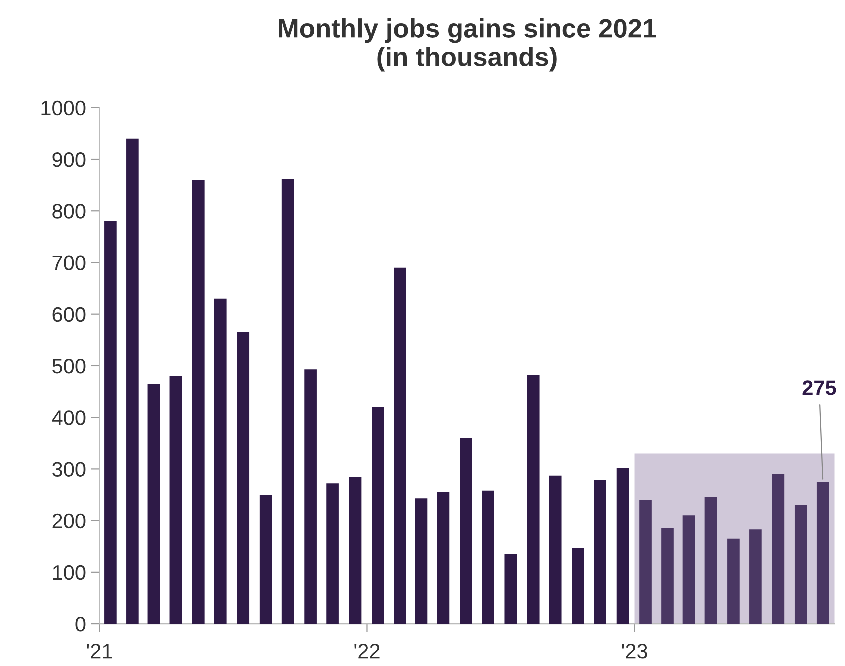 The image size is (845, 666). Describe the element at coordinates (64, 108) in the screenshot. I see `y-tick-label: 1000` at that location.